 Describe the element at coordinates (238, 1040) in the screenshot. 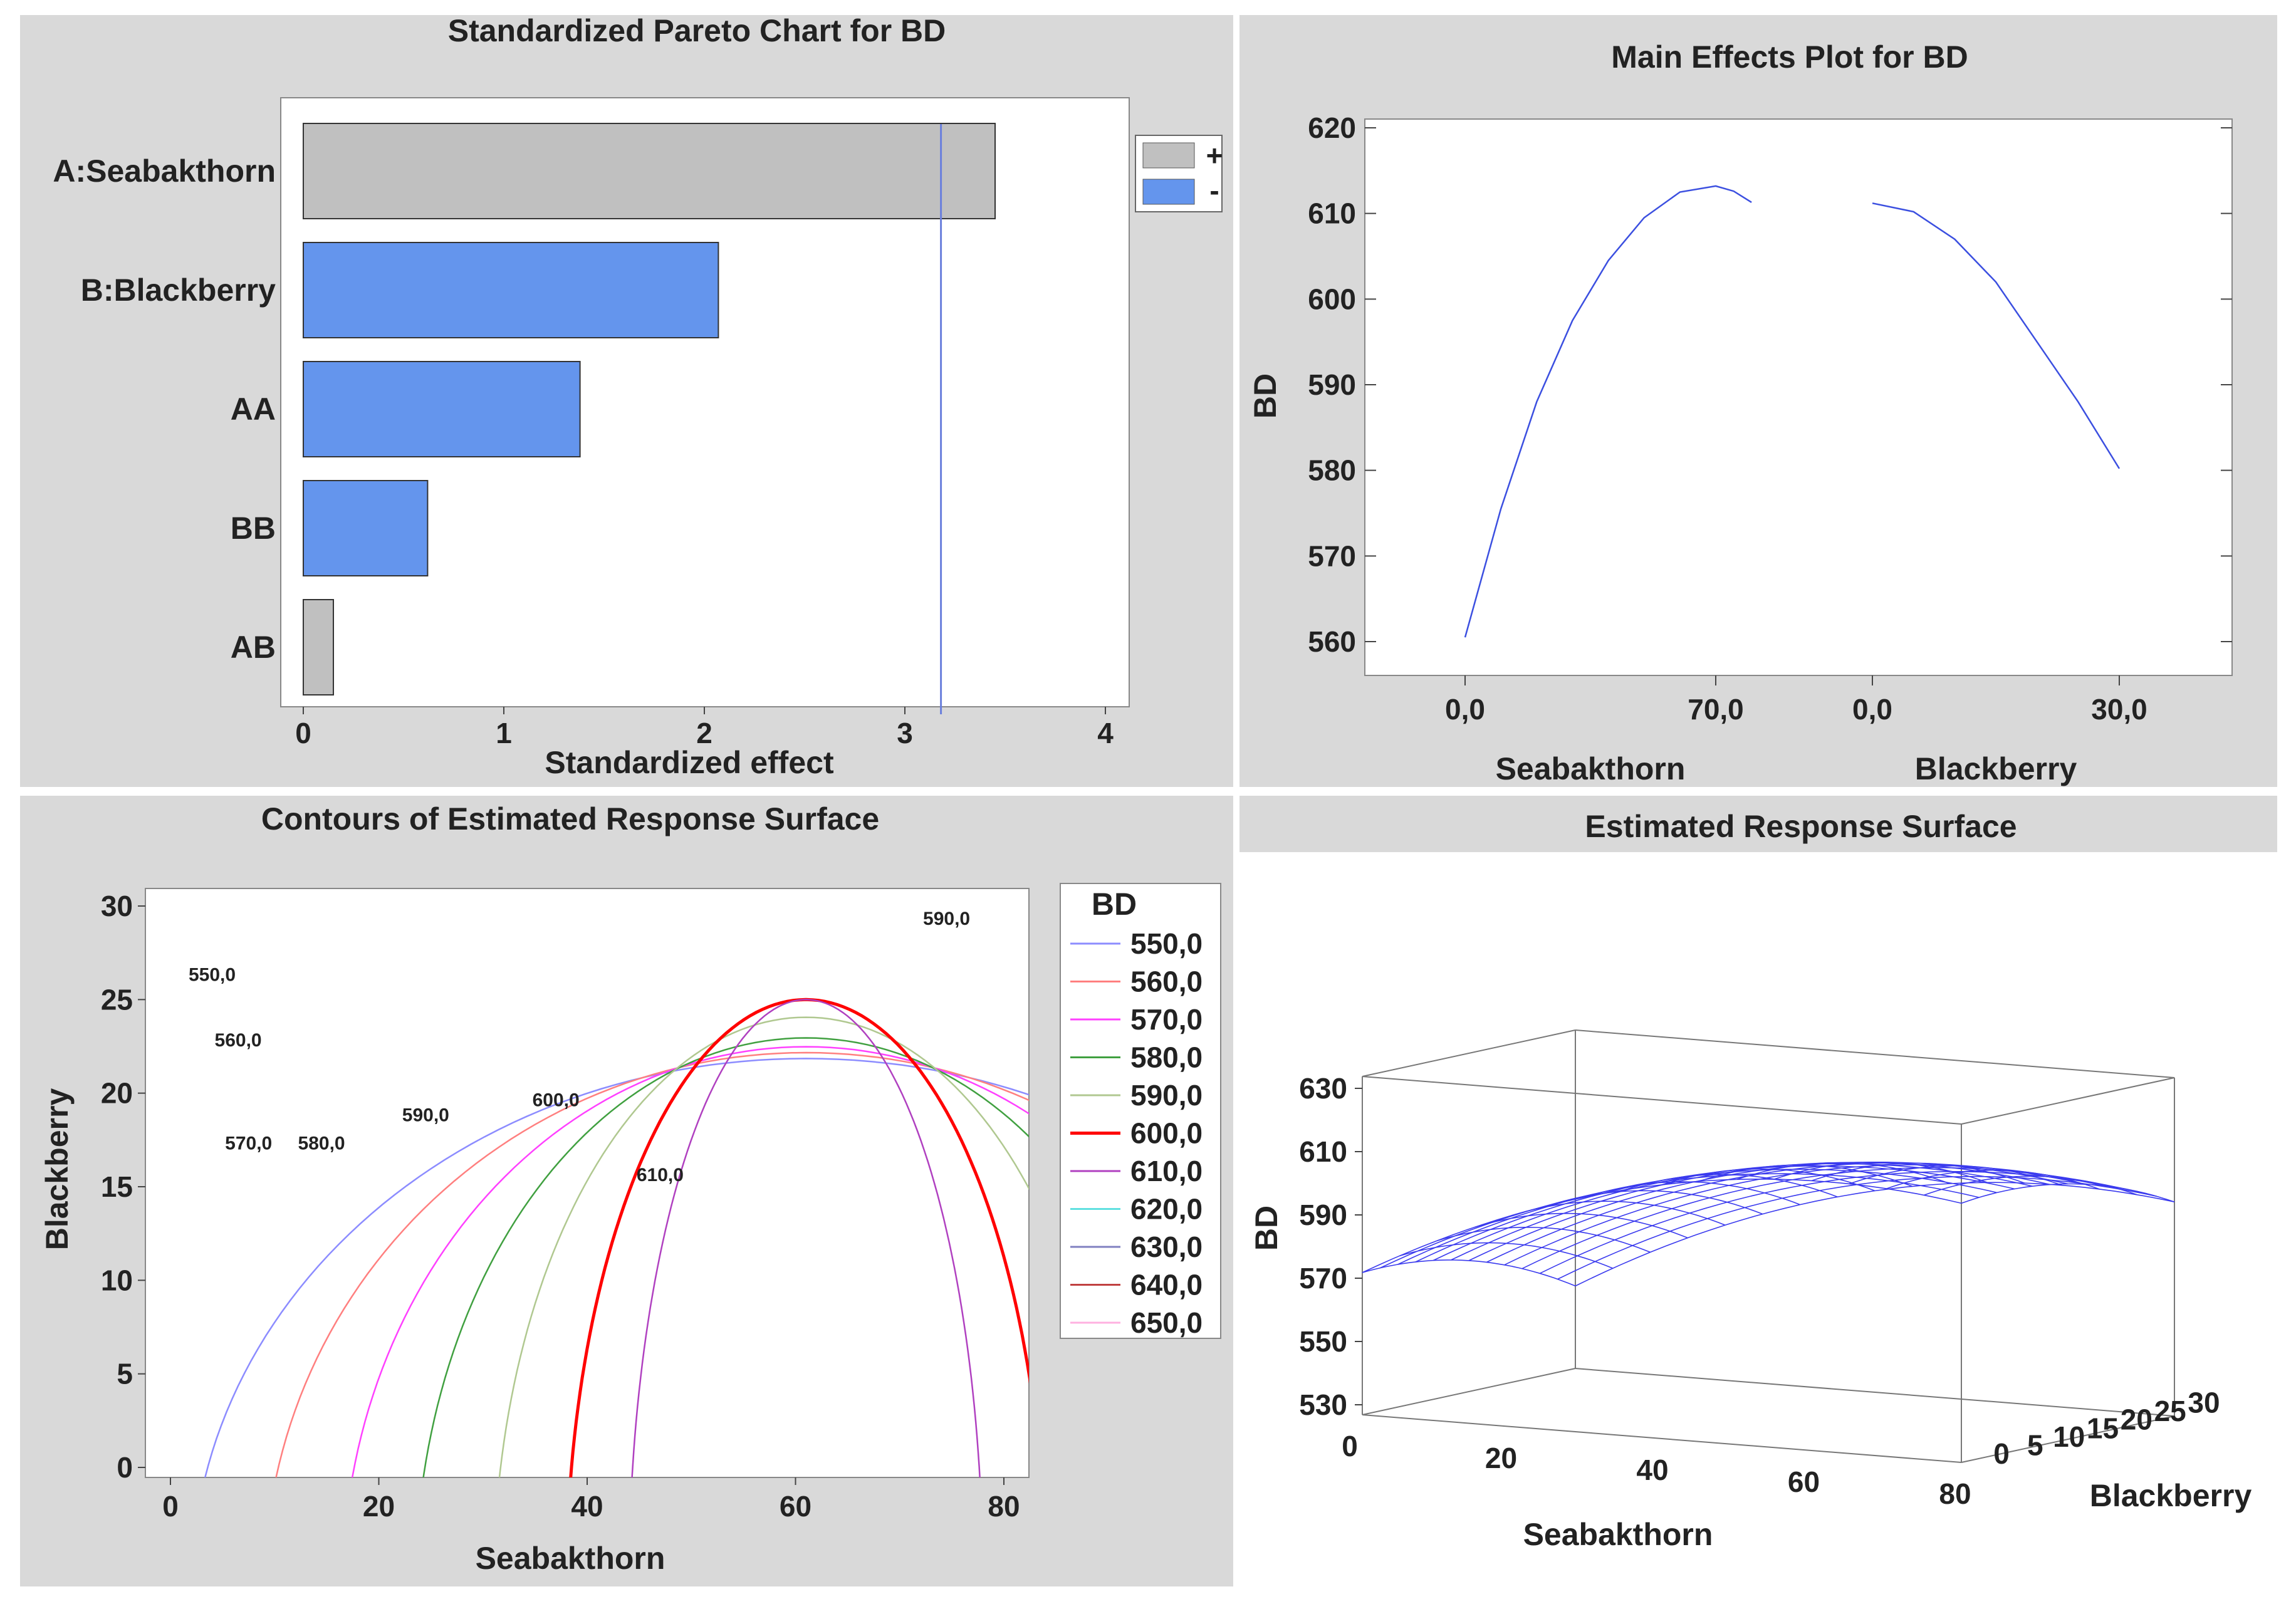

I see `contour-line-label: 560,0` at that location.